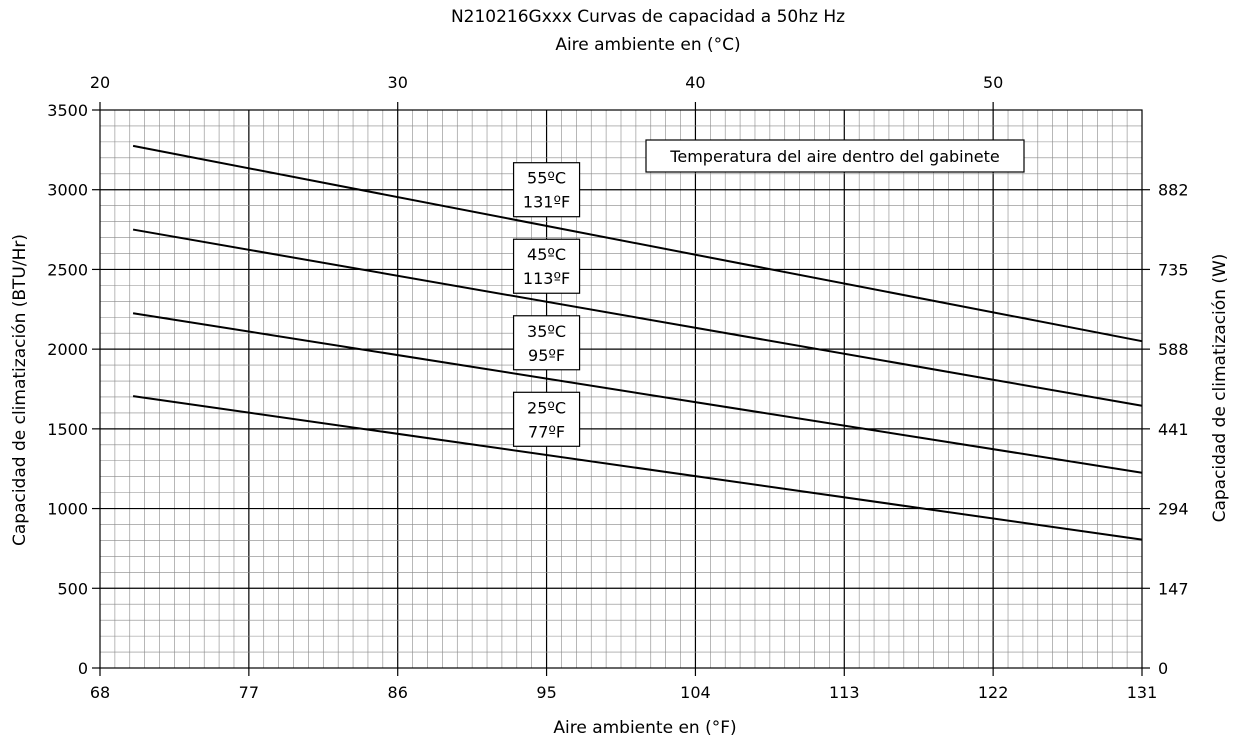 This screenshot has width=1238, height=741. I want to click on y-axis-title: Capacidad de climatización (BTU/Hr), so click(20, 390).